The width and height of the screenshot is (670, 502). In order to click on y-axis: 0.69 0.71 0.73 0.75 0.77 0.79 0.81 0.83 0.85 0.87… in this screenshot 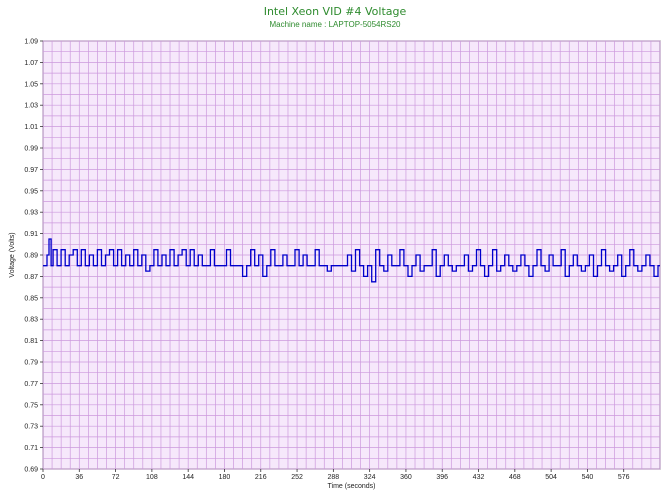, I will do `click(33, 256)`.